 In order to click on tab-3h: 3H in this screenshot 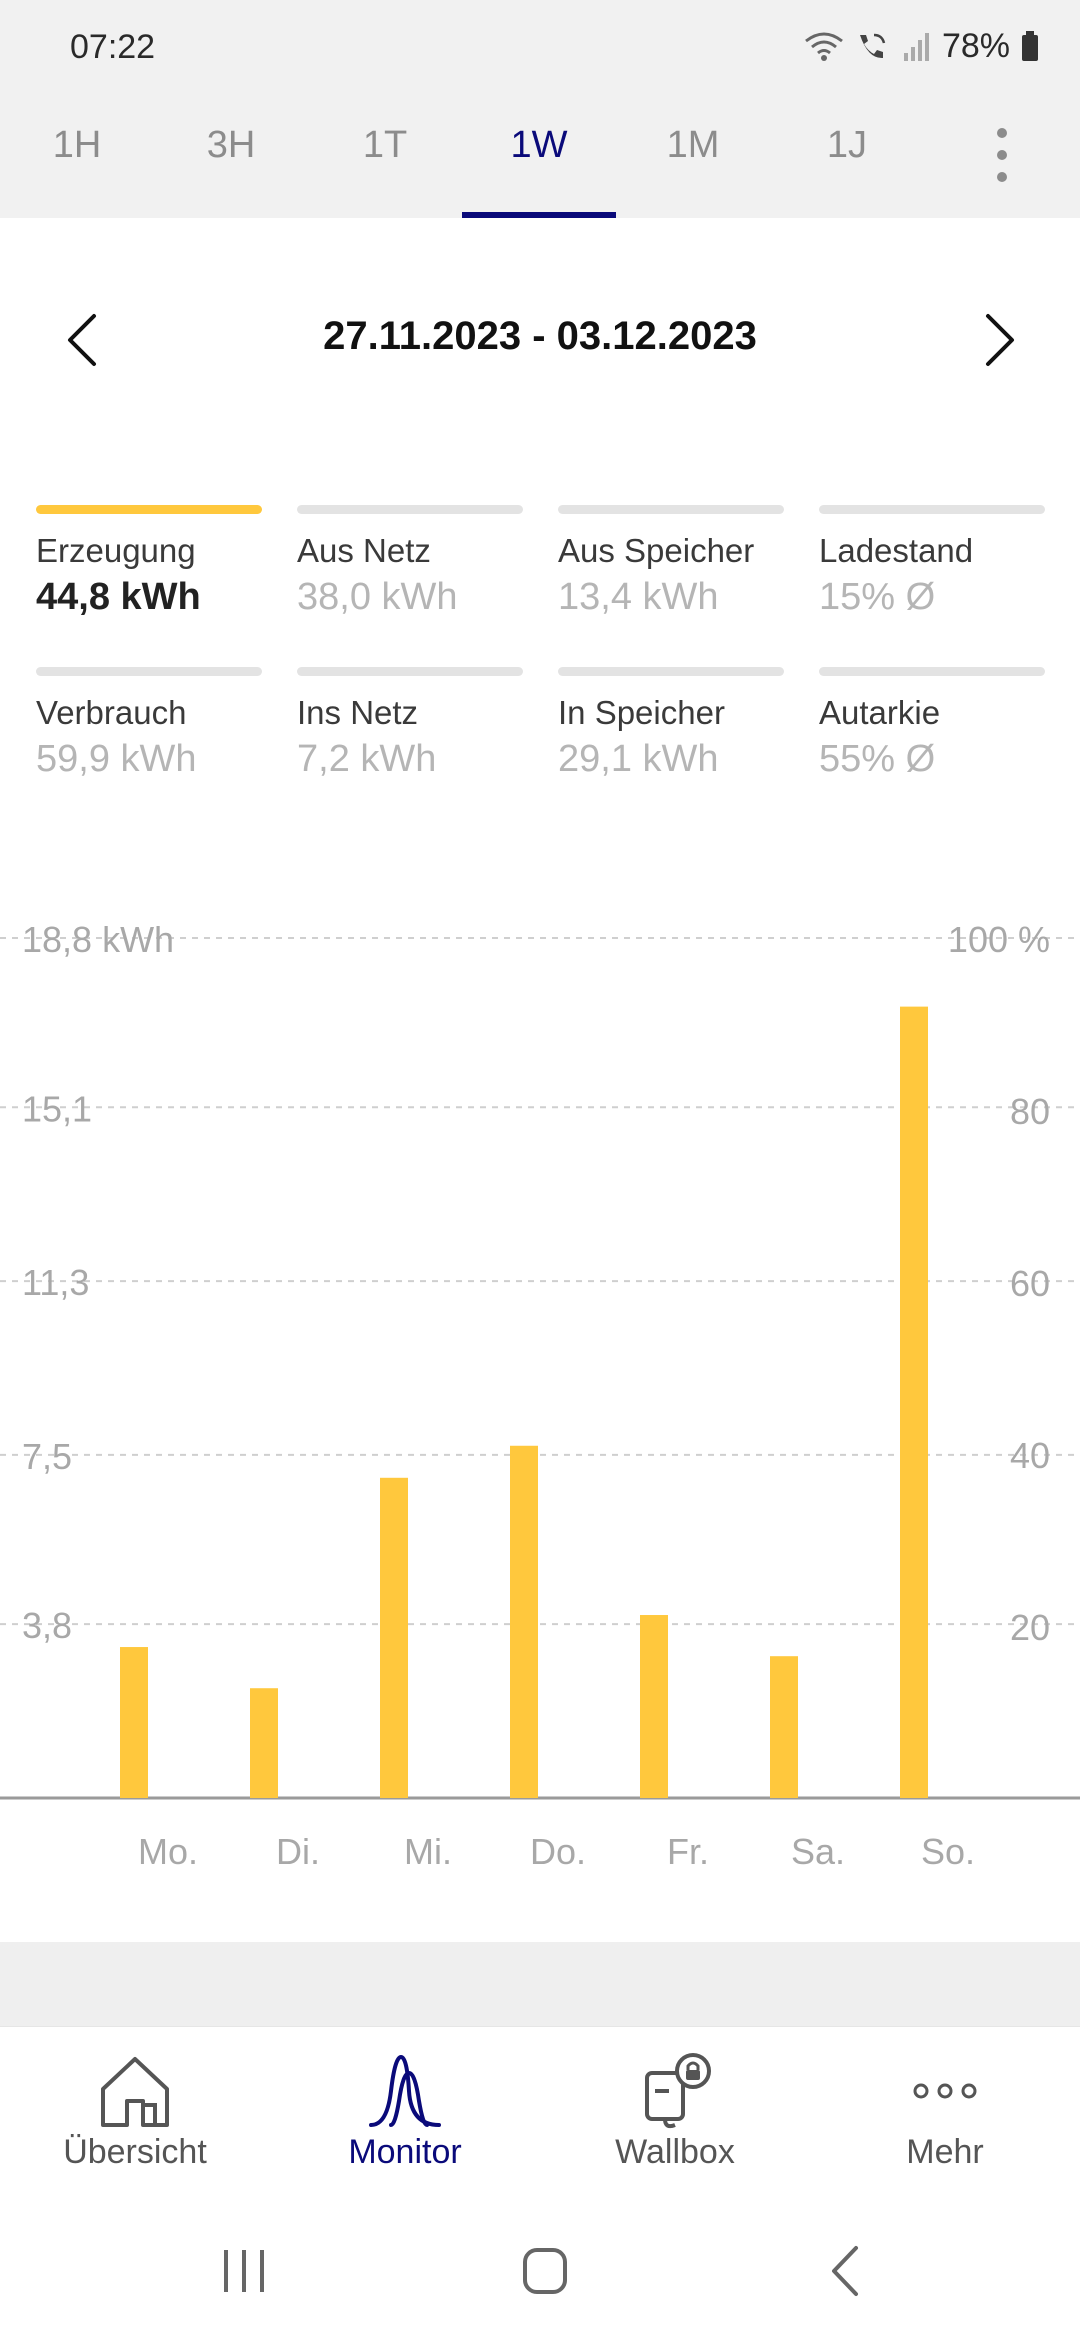, I will do `click(231, 164)`.